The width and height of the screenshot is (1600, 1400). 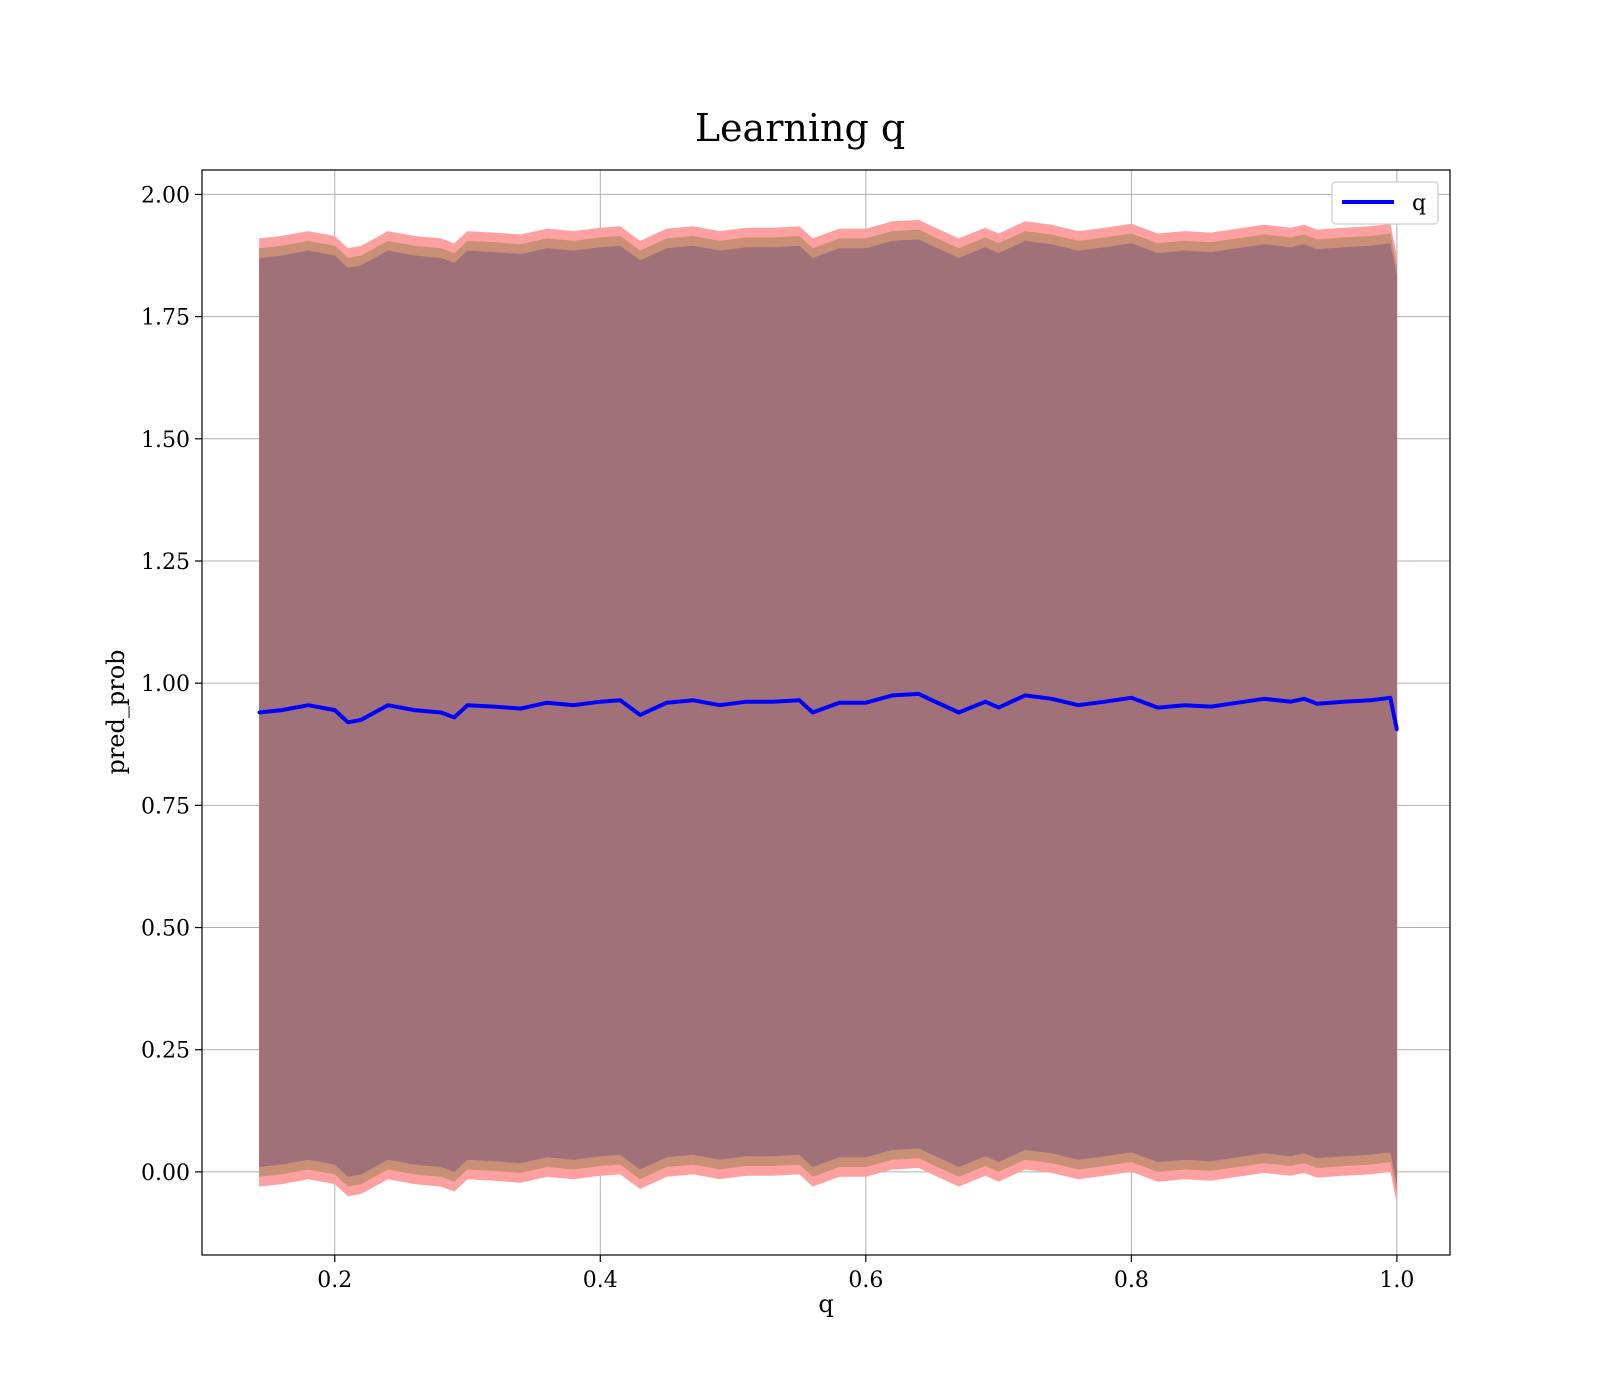 I want to click on x-tick-label-4: 1.0, so click(x=1396, y=1280).